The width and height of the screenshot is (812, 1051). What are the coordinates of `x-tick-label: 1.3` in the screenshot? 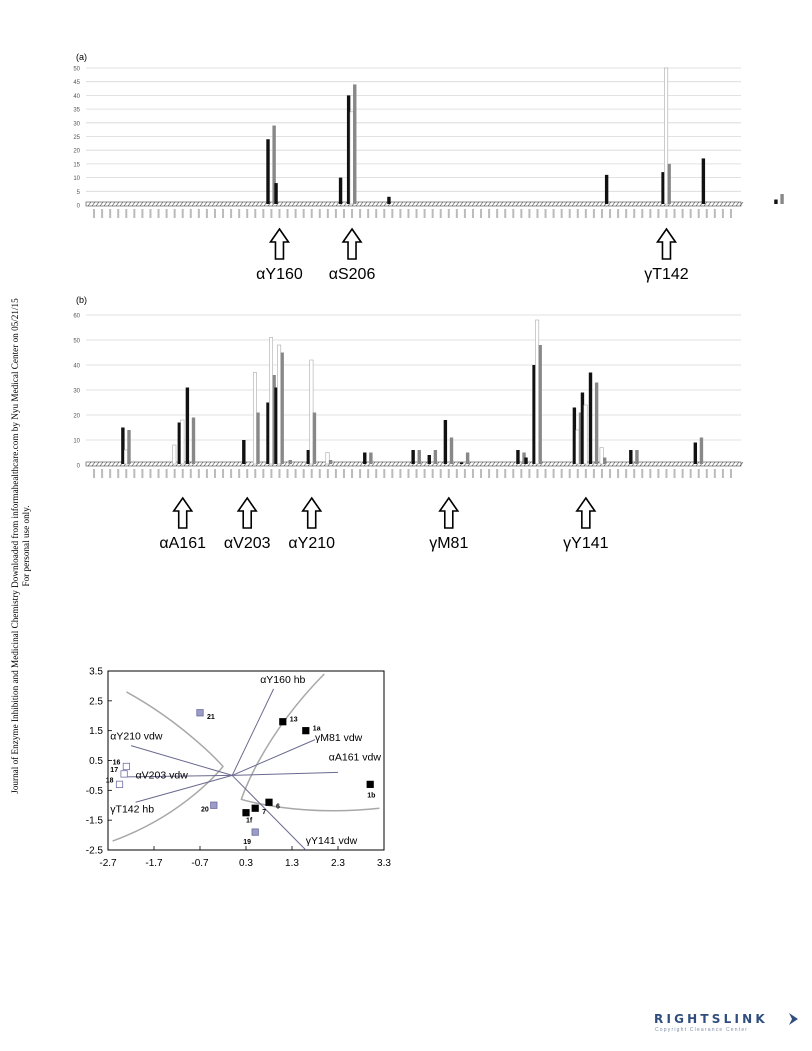 It's located at (292, 863).